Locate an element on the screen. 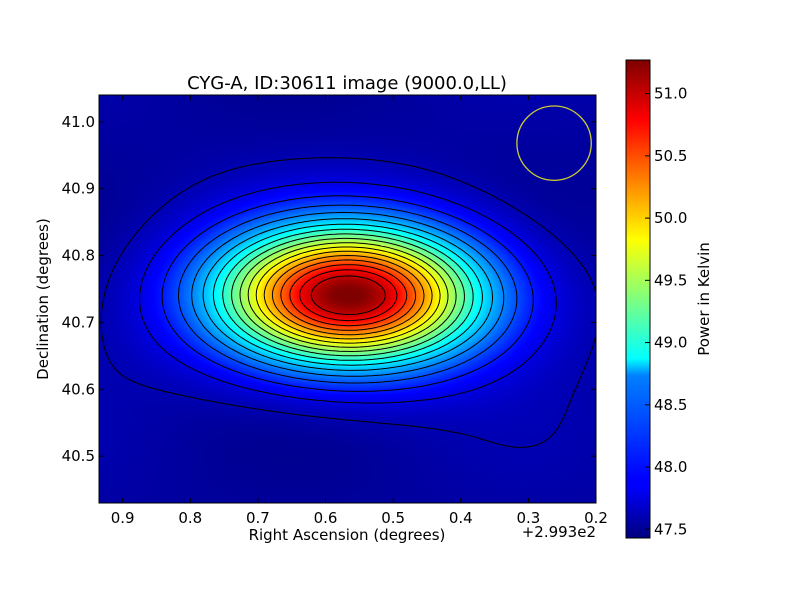 This screenshot has width=800, height=600. colorbar-tick-label: 47.5 is located at coordinates (670, 529).